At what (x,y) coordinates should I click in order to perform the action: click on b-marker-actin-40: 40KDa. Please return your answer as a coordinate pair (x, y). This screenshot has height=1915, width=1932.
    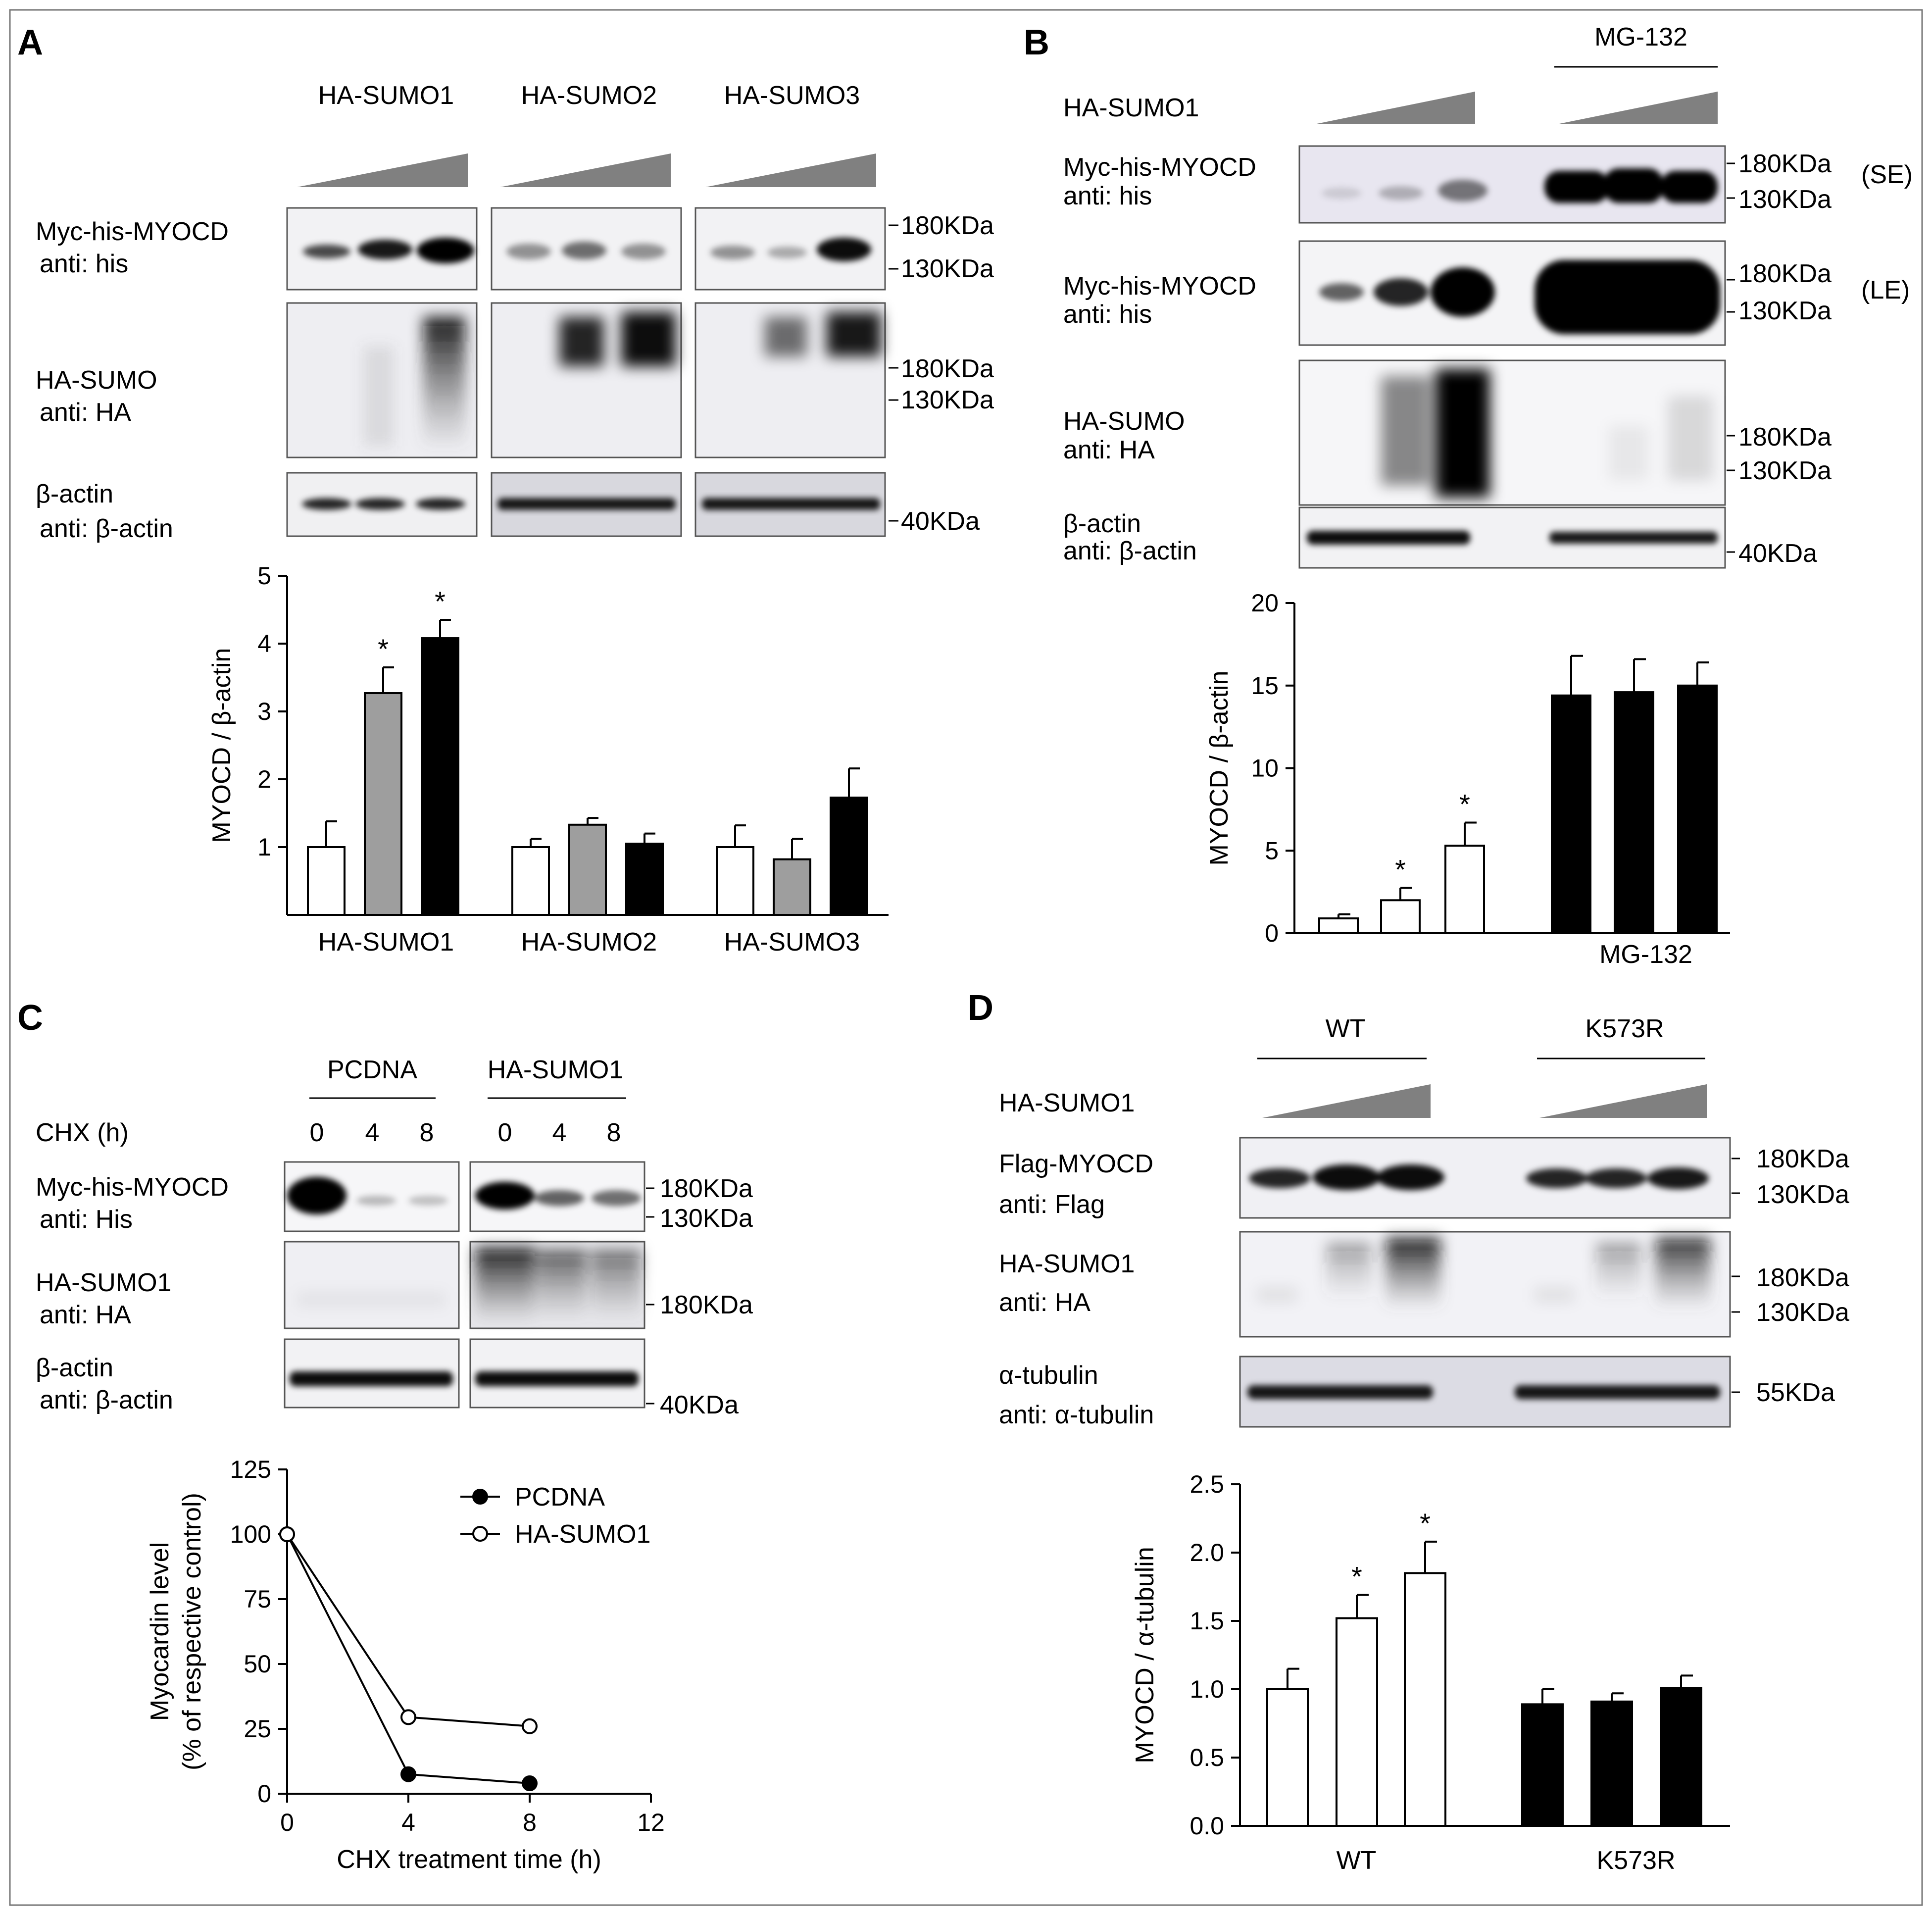
    Looking at the image, I should click on (1778, 553).